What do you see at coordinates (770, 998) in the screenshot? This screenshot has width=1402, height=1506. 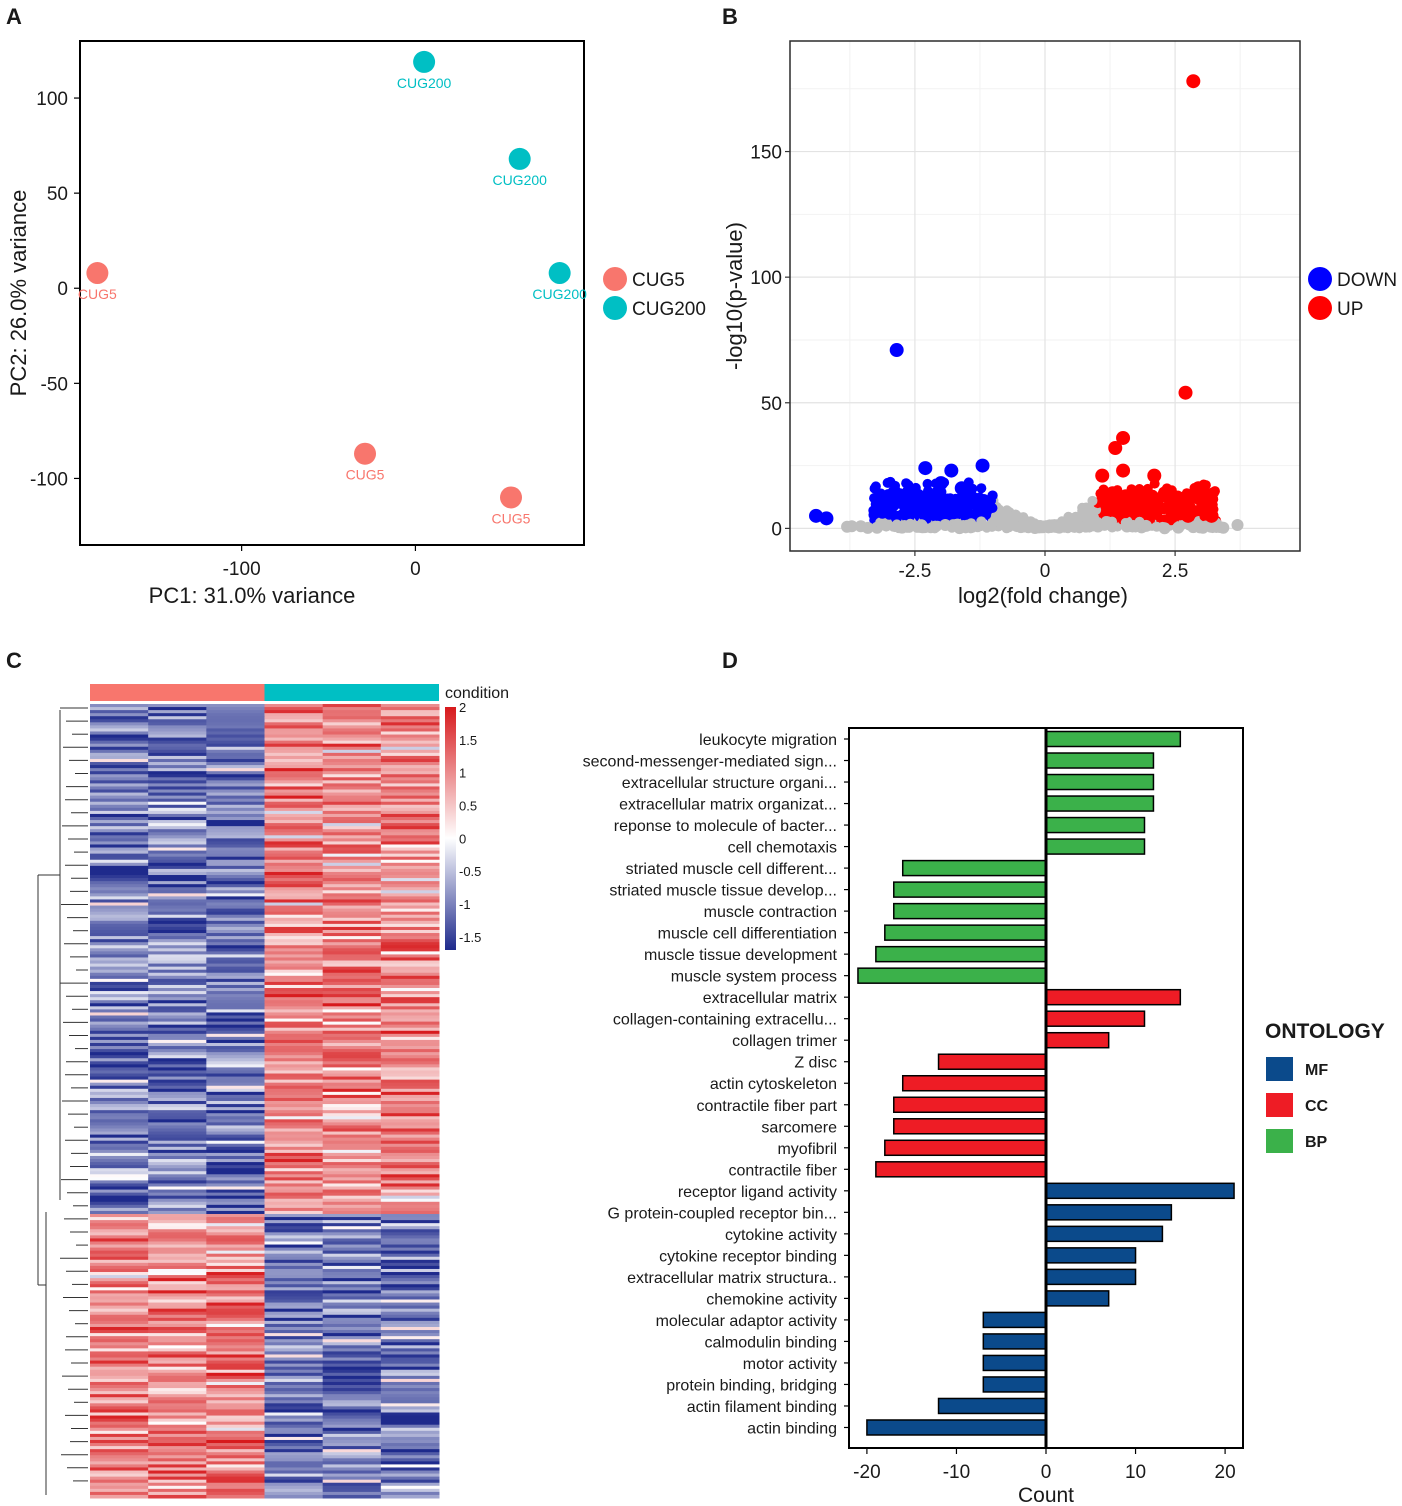 I see `go-term-label: extracellular matrix` at bounding box center [770, 998].